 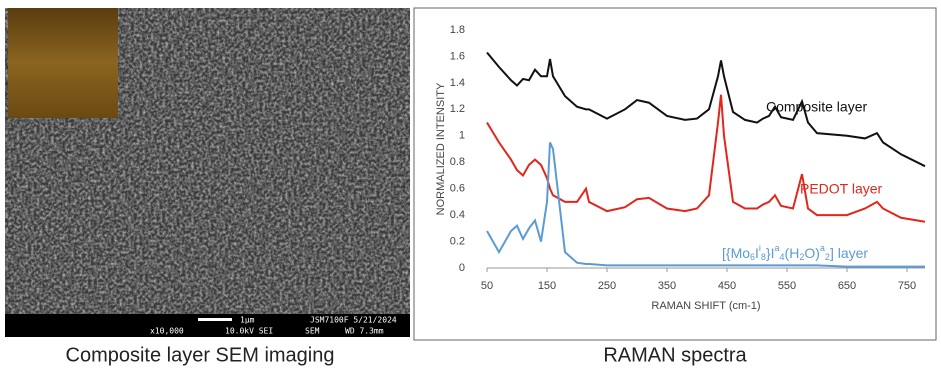 I want to click on y-tick-label: 0.4, so click(x=457, y=215).